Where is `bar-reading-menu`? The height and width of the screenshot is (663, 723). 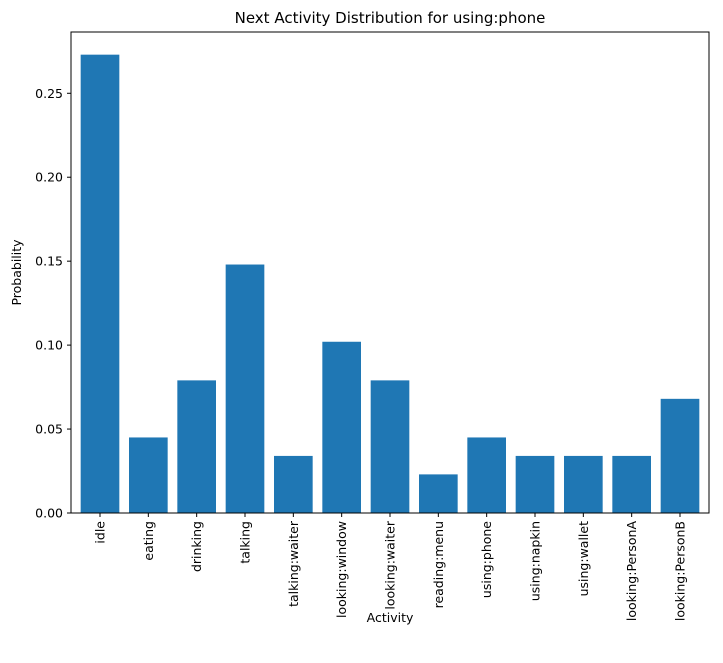
bar-reading-menu is located at coordinates (438, 493).